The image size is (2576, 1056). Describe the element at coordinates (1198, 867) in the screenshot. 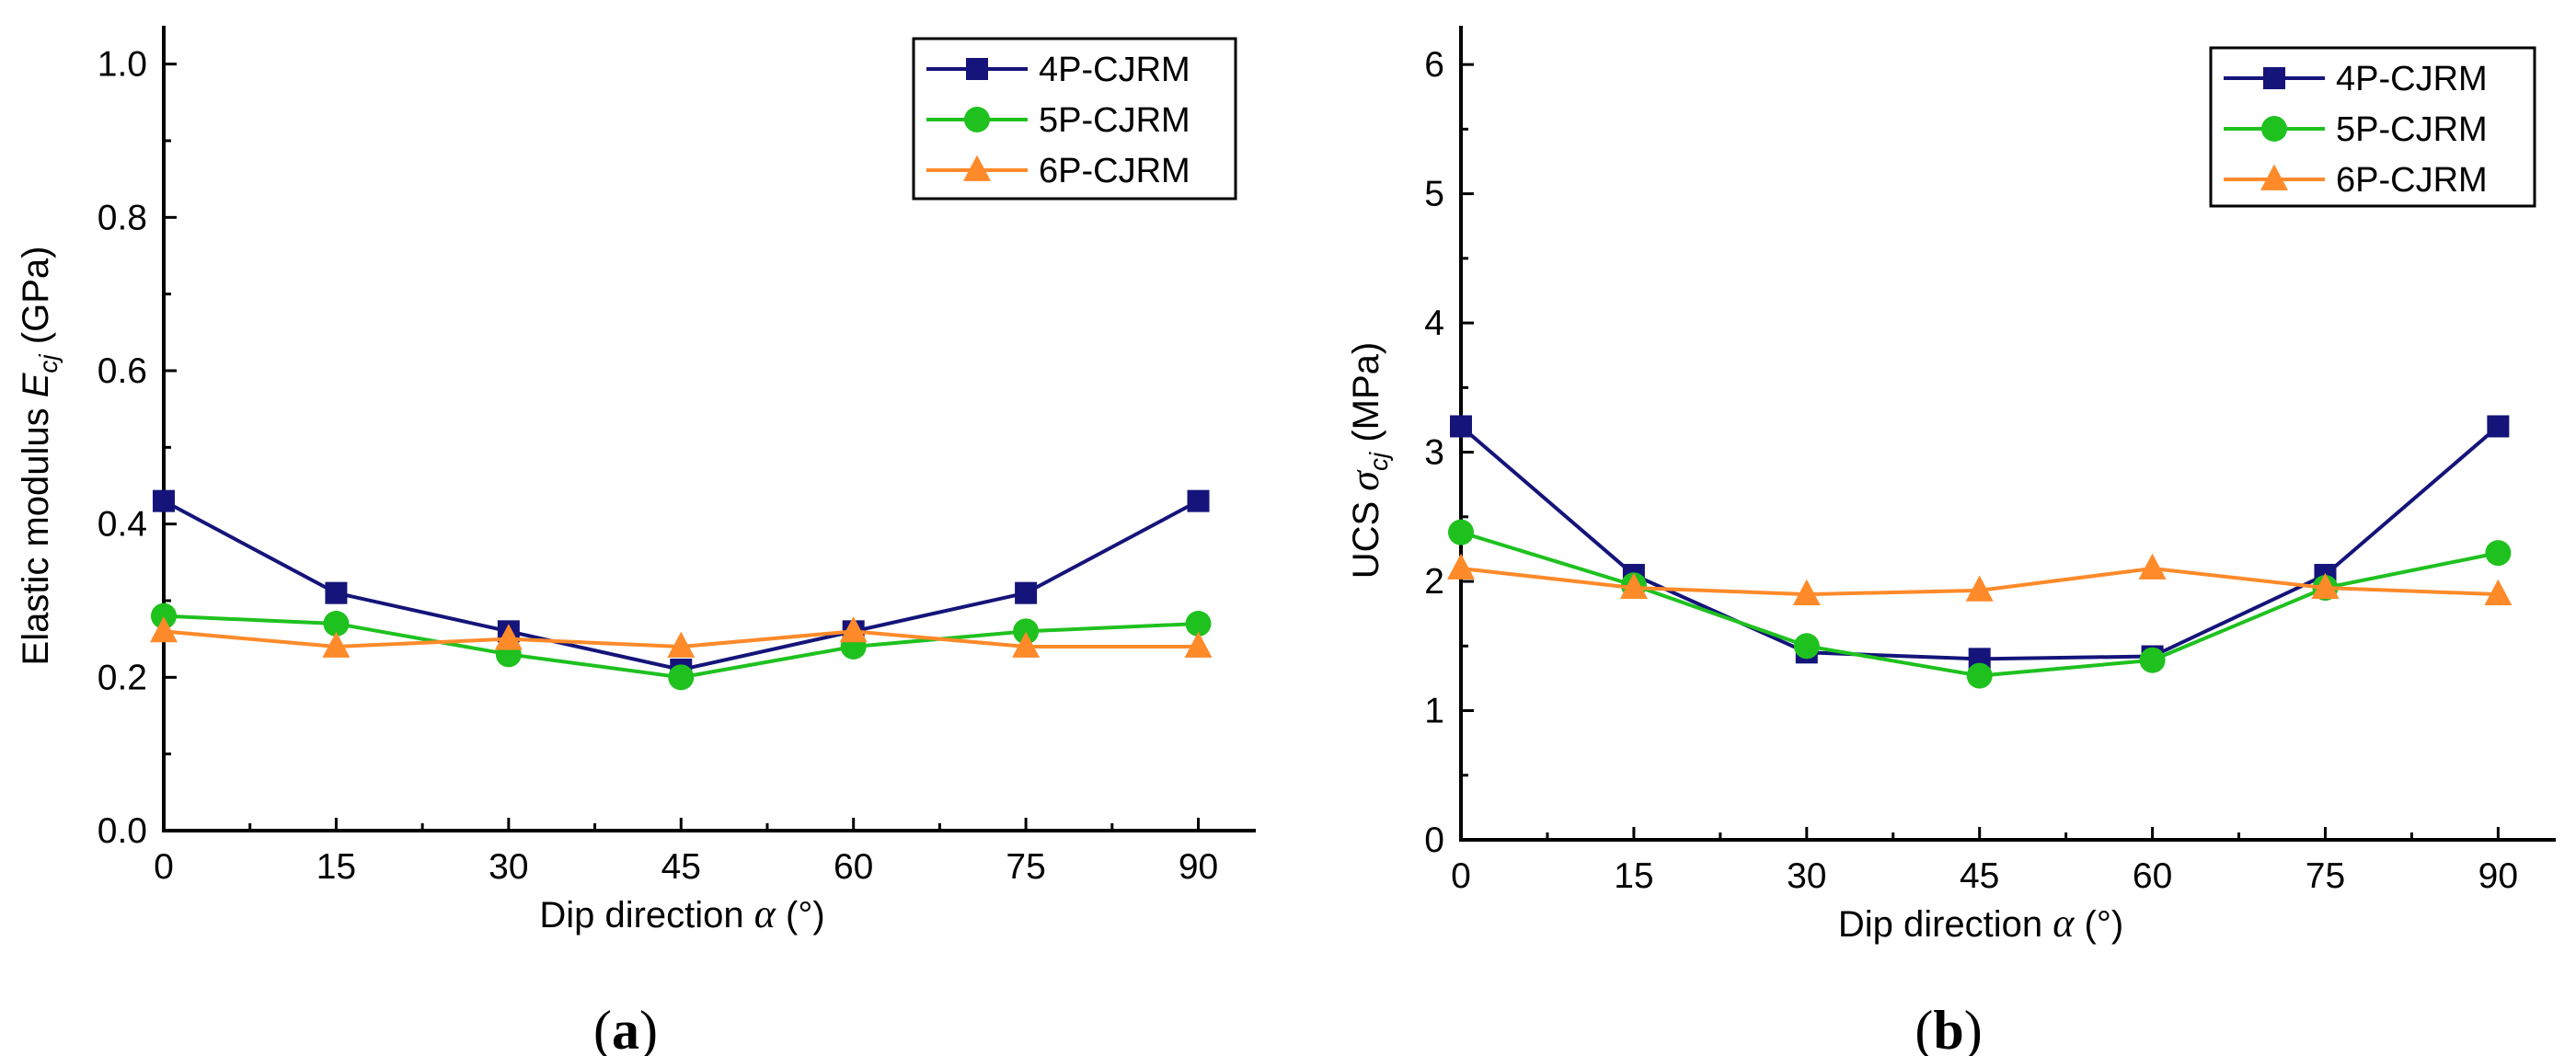

I see `chart-a-xtick-label: 90` at that location.